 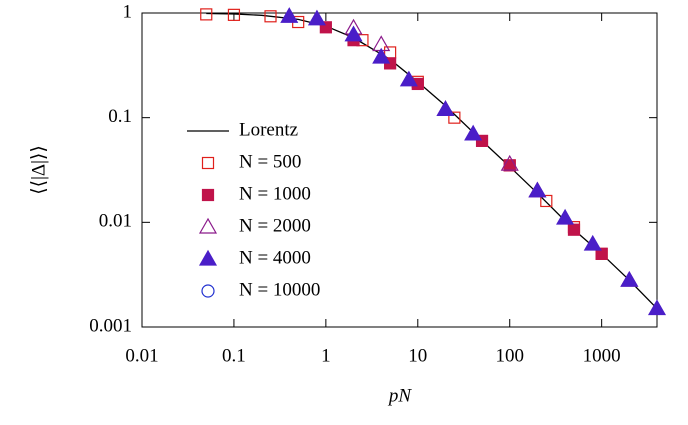 I want to click on x-tick-label: 0.01, so click(x=141, y=355).